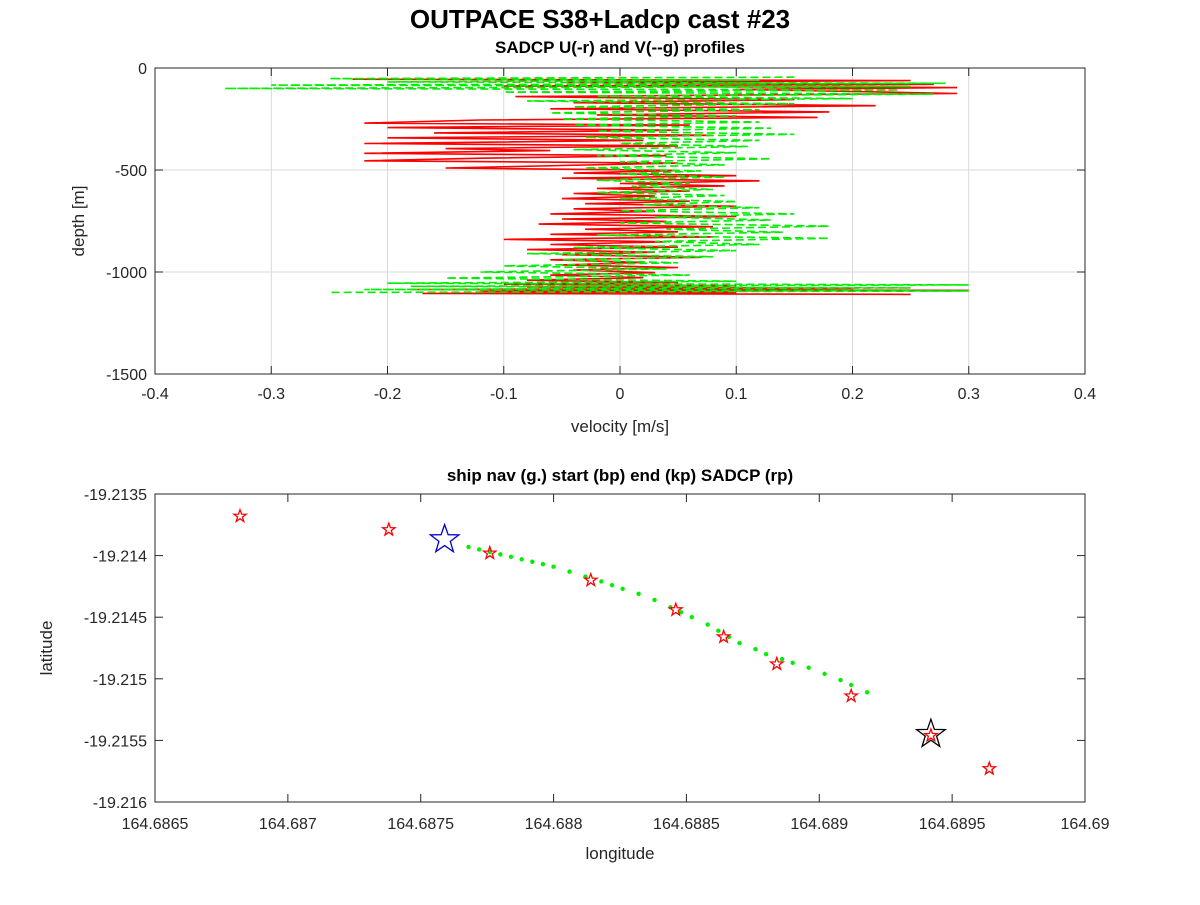 The image size is (1200, 905). What do you see at coordinates (1085, 824) in the screenshot?
I see `nav-x-tick-label: 164.69` at bounding box center [1085, 824].